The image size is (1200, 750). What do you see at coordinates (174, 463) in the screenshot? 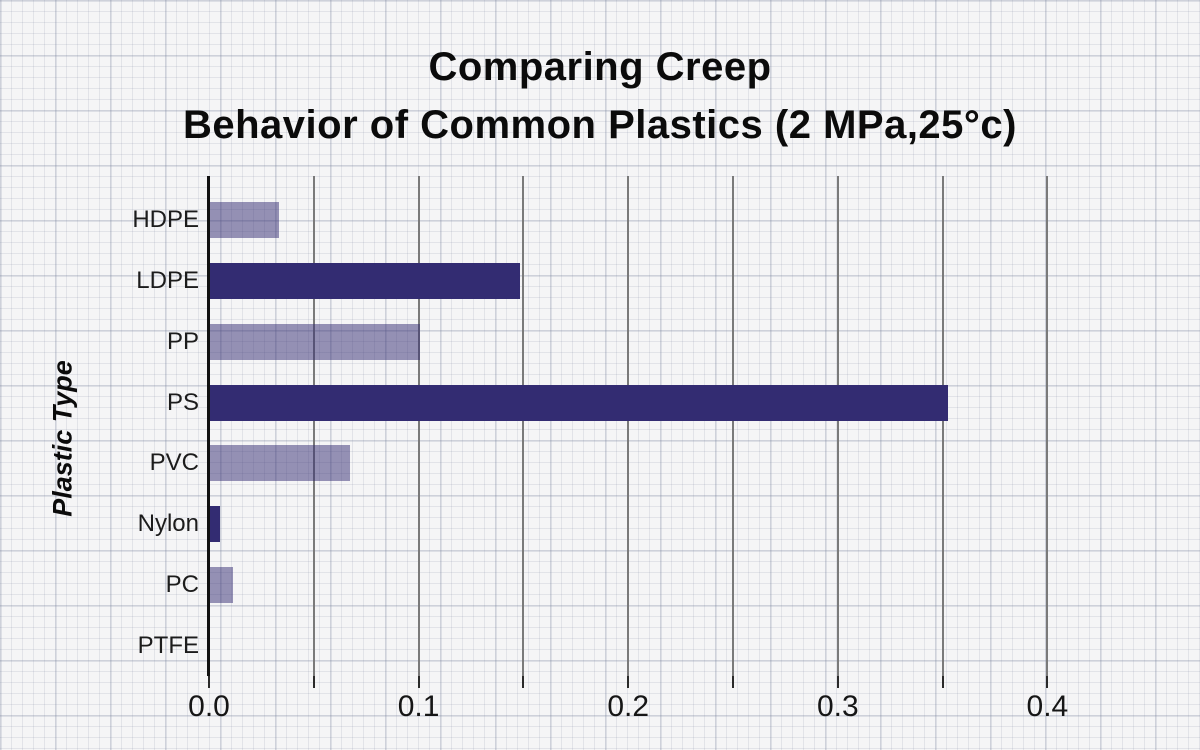
I see `category-label-pvc: PVC` at bounding box center [174, 463].